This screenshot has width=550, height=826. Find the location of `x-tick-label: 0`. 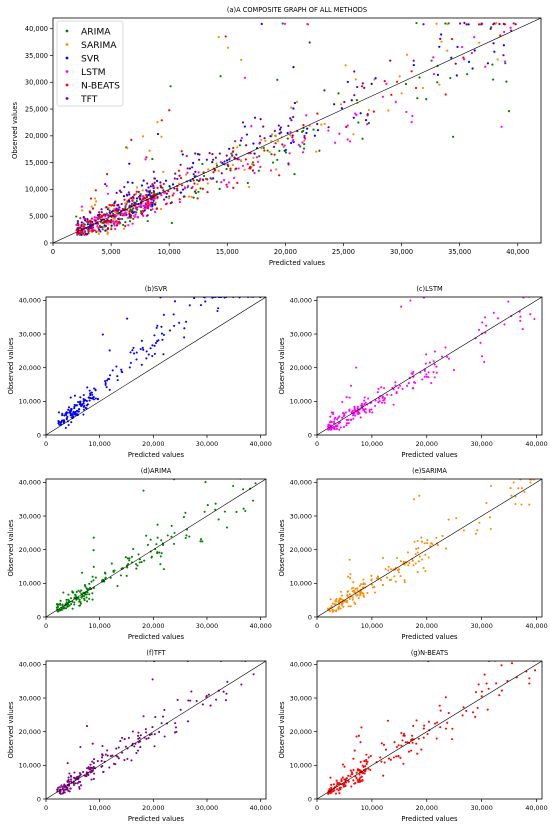

x-tick-label: 0 is located at coordinates (317, 444).